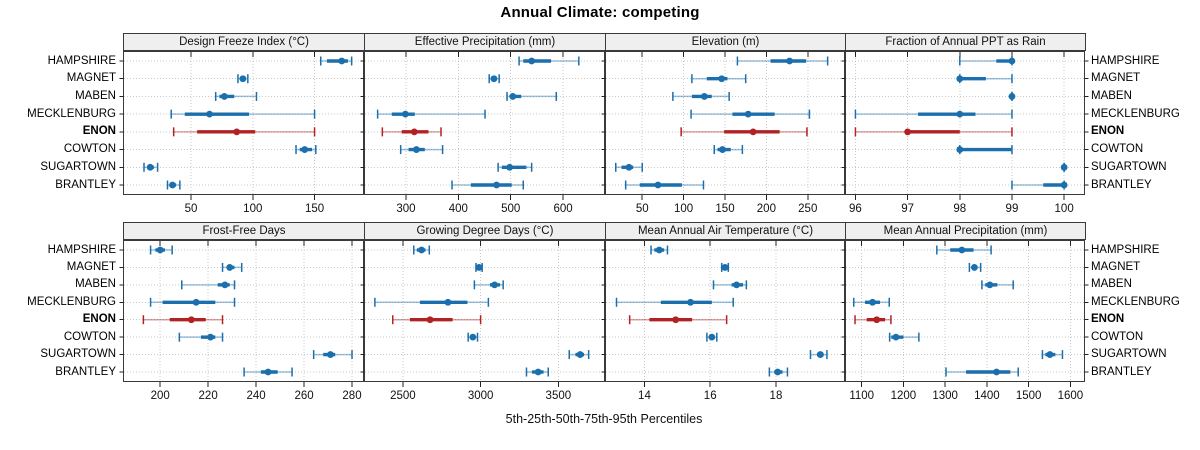  Describe the element at coordinates (99, 131) in the screenshot. I see `row-label-left-enon: ENON` at that location.